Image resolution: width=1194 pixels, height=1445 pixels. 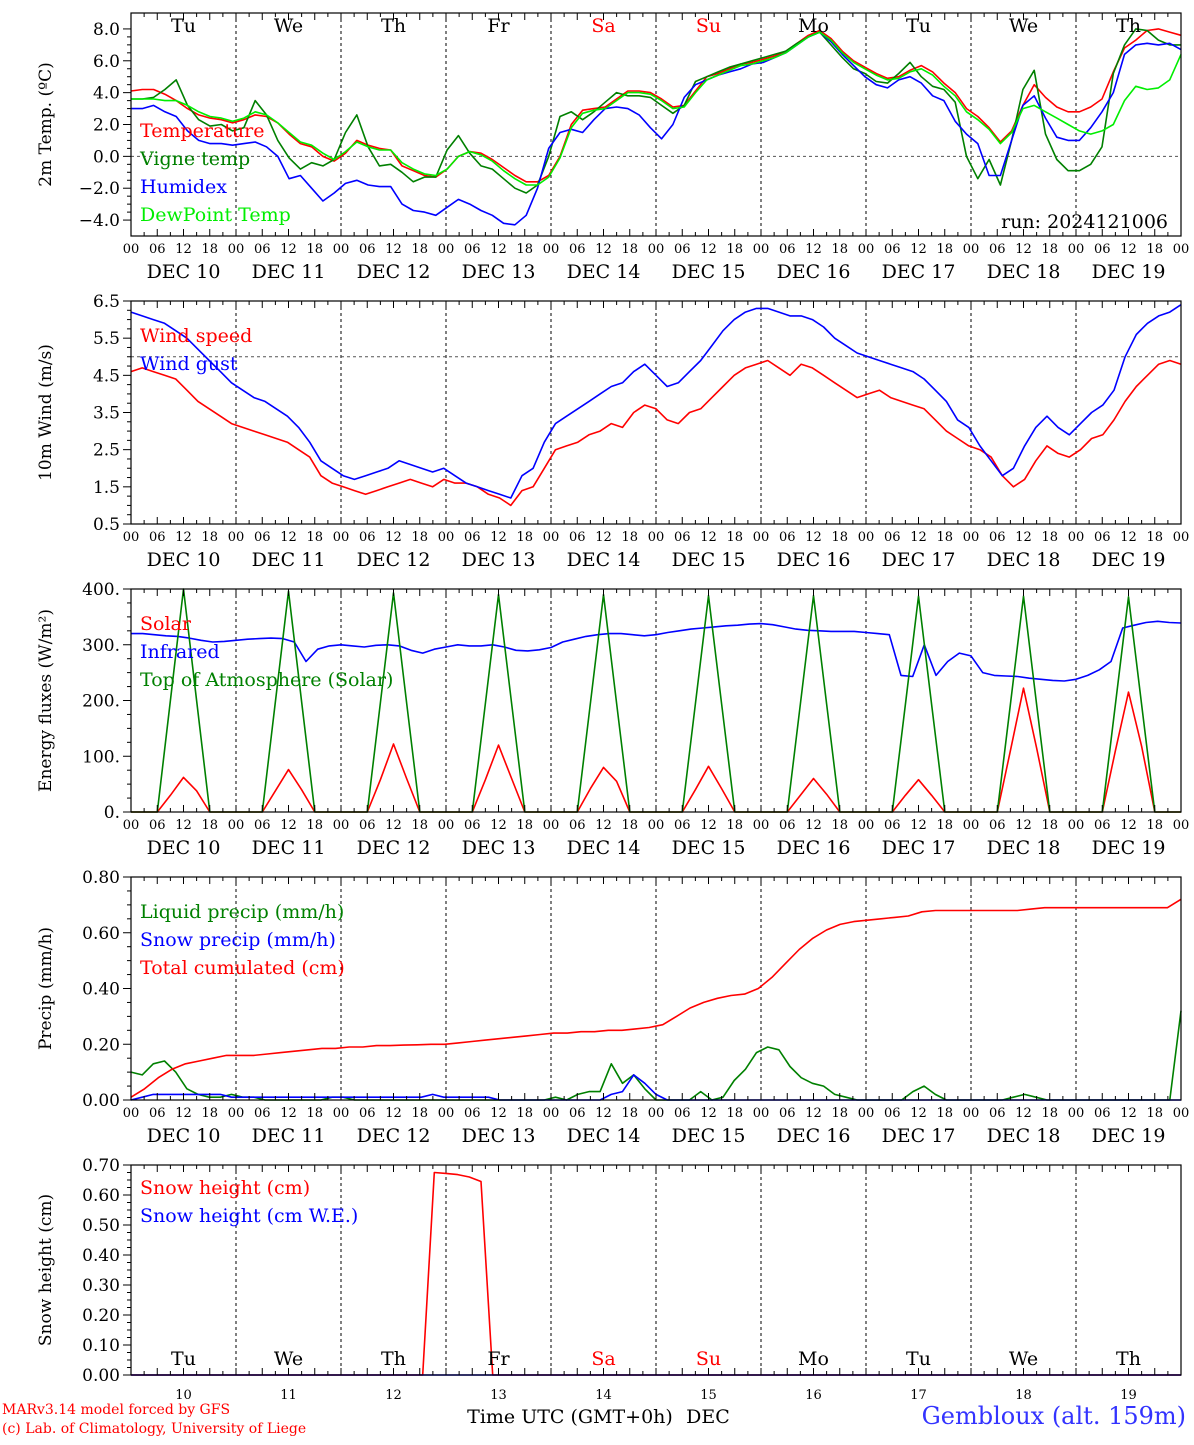 What do you see at coordinates (106, 157) in the screenshot?
I see `y-tick-label: 0.0` at bounding box center [106, 157].